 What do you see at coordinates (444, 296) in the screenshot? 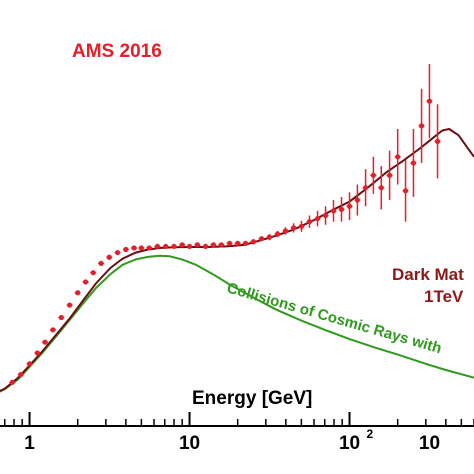
I see `dark-matter-label-line2: 1TeV` at bounding box center [444, 296].